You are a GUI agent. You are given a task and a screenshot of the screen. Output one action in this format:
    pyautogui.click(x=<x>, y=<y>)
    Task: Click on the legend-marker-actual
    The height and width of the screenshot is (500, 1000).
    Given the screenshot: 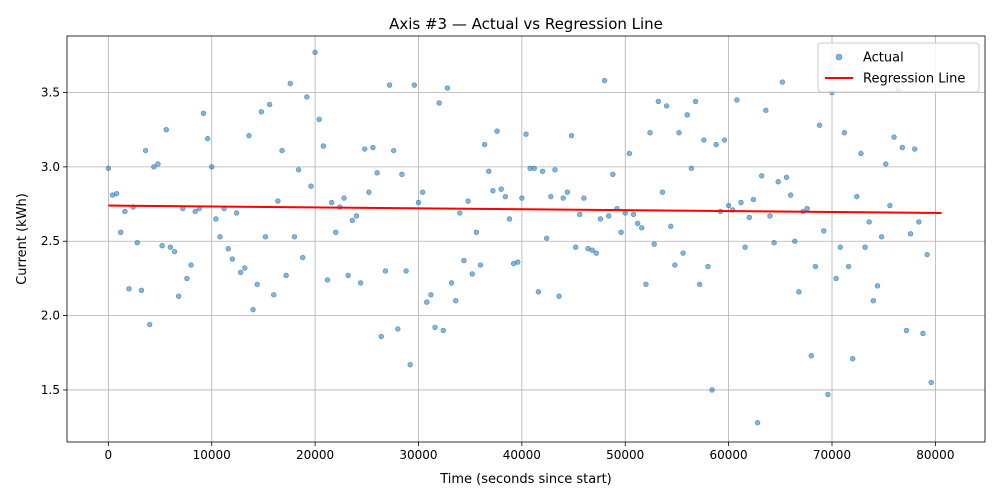 What is the action you would take?
    pyautogui.click(x=839, y=57)
    